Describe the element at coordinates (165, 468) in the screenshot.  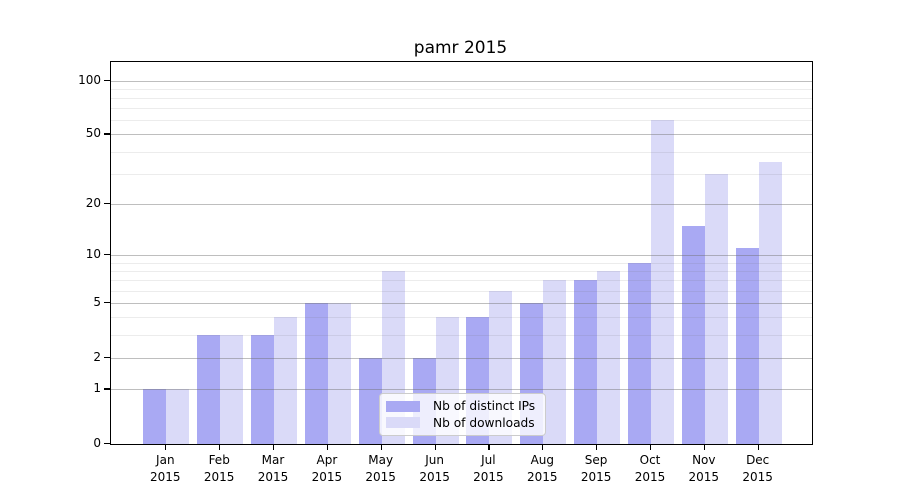
I see `x-tick-label: Jan 2015` at that location.